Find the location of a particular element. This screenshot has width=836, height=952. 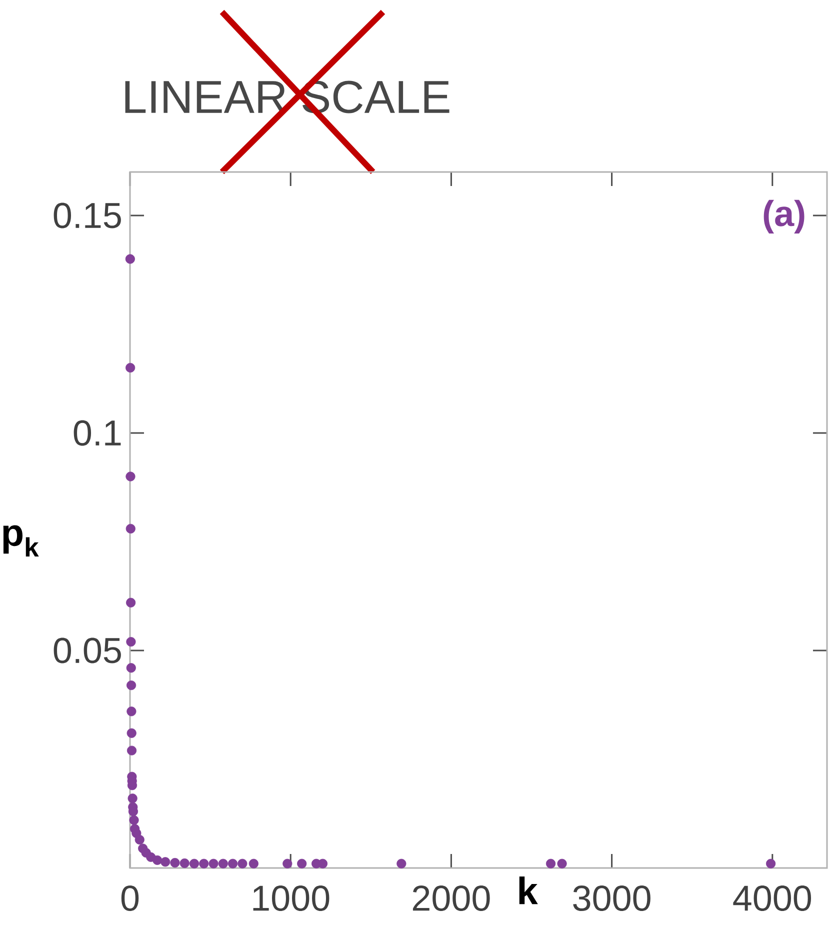

x-tick-label: 2000 is located at coordinates (451, 899).